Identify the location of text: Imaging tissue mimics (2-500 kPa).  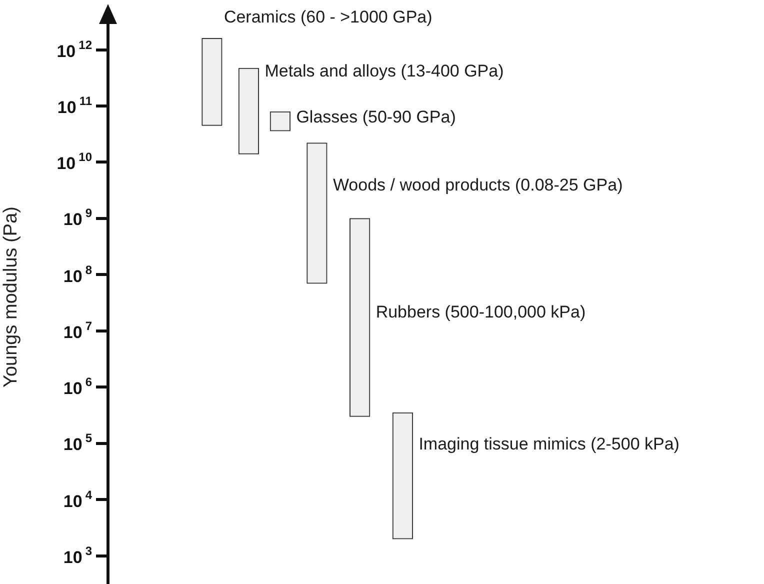
(549, 444).